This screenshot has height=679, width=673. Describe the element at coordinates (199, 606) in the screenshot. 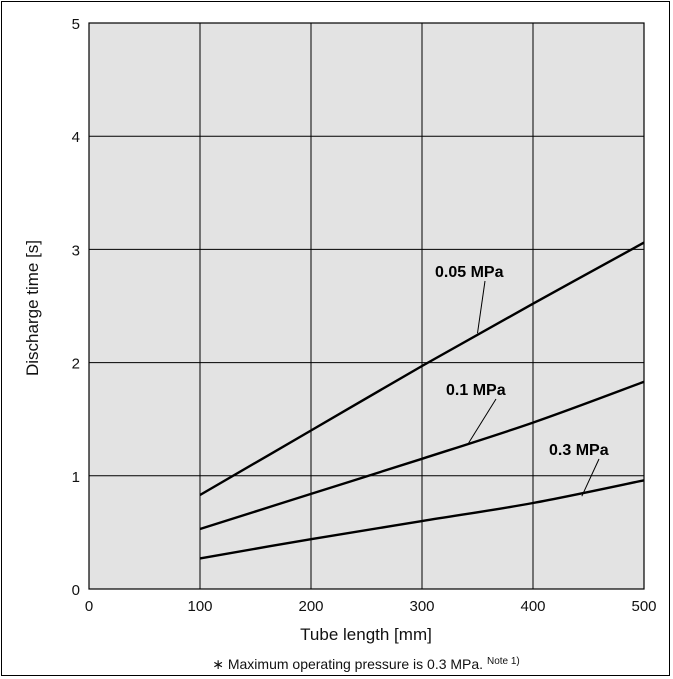

I see `x-tick-label: 100` at that location.